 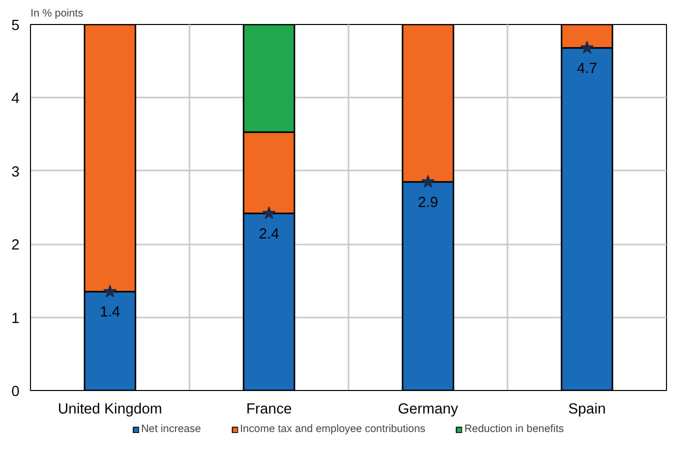 I want to click on legend-label: Net increase, so click(x=171, y=429).